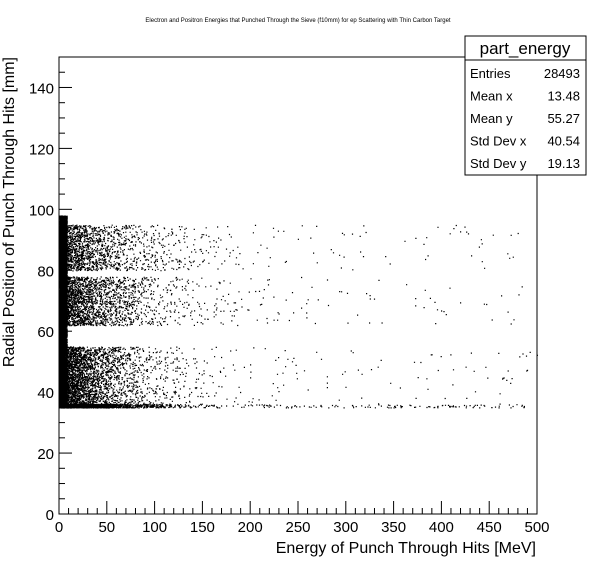 Image resolution: width=596 pixels, height=577 pixels. What do you see at coordinates (45, 393) in the screenshot?
I see `y-tick-label: 40` at bounding box center [45, 393].